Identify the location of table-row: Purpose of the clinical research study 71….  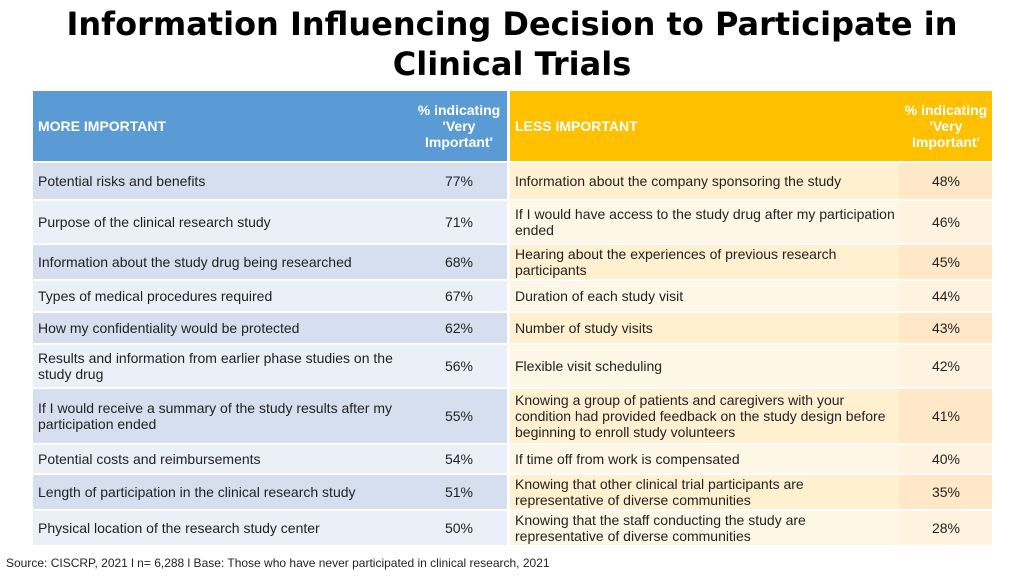
(512, 223).